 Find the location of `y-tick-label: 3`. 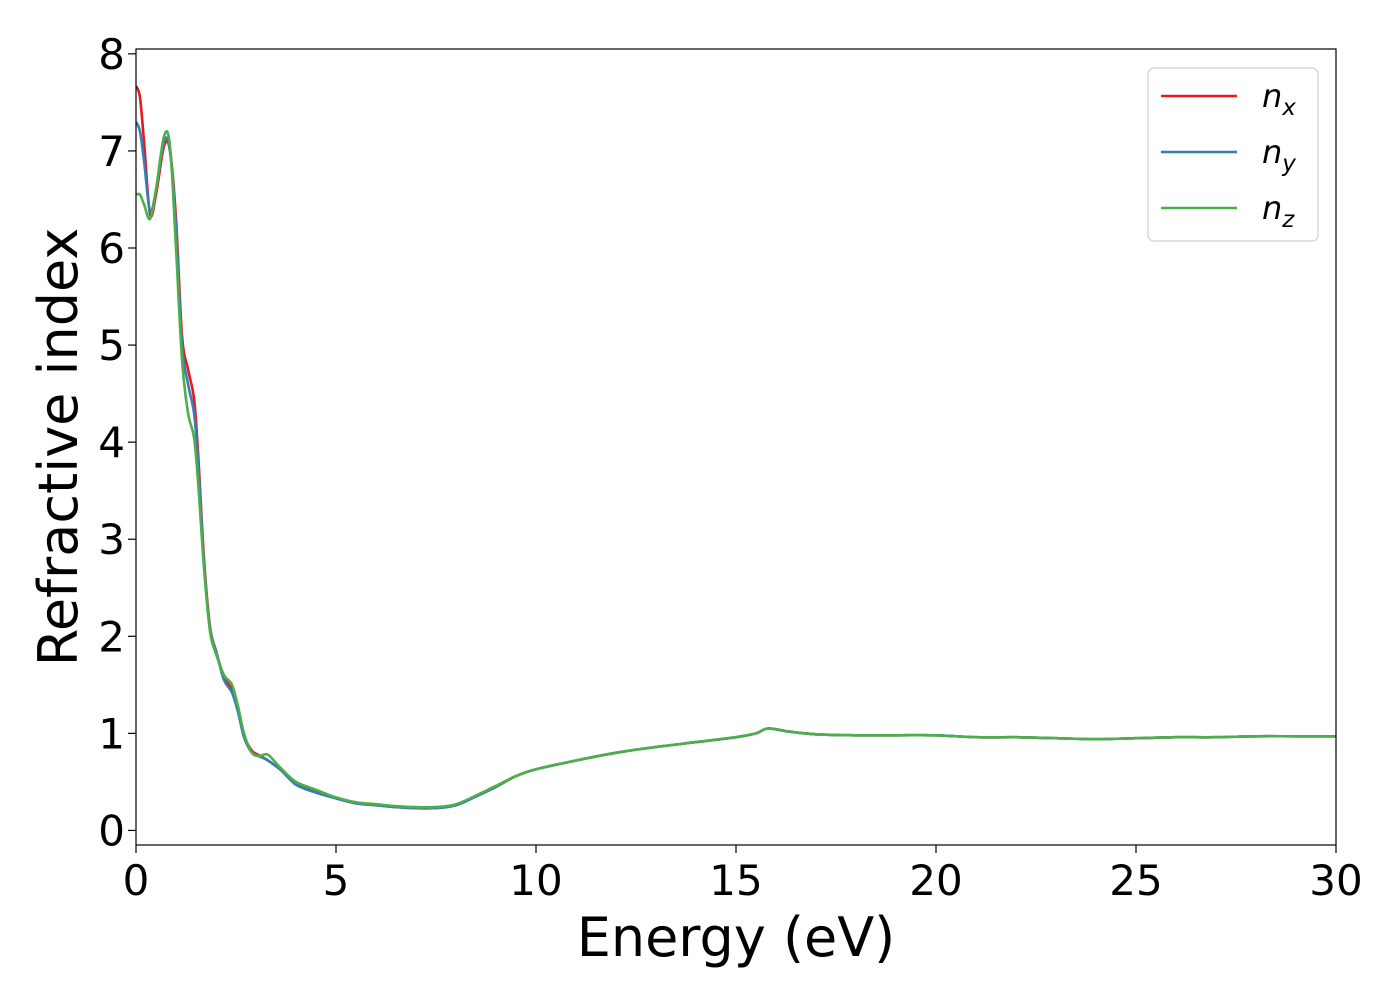

y-tick-label: 3 is located at coordinates (111, 539).